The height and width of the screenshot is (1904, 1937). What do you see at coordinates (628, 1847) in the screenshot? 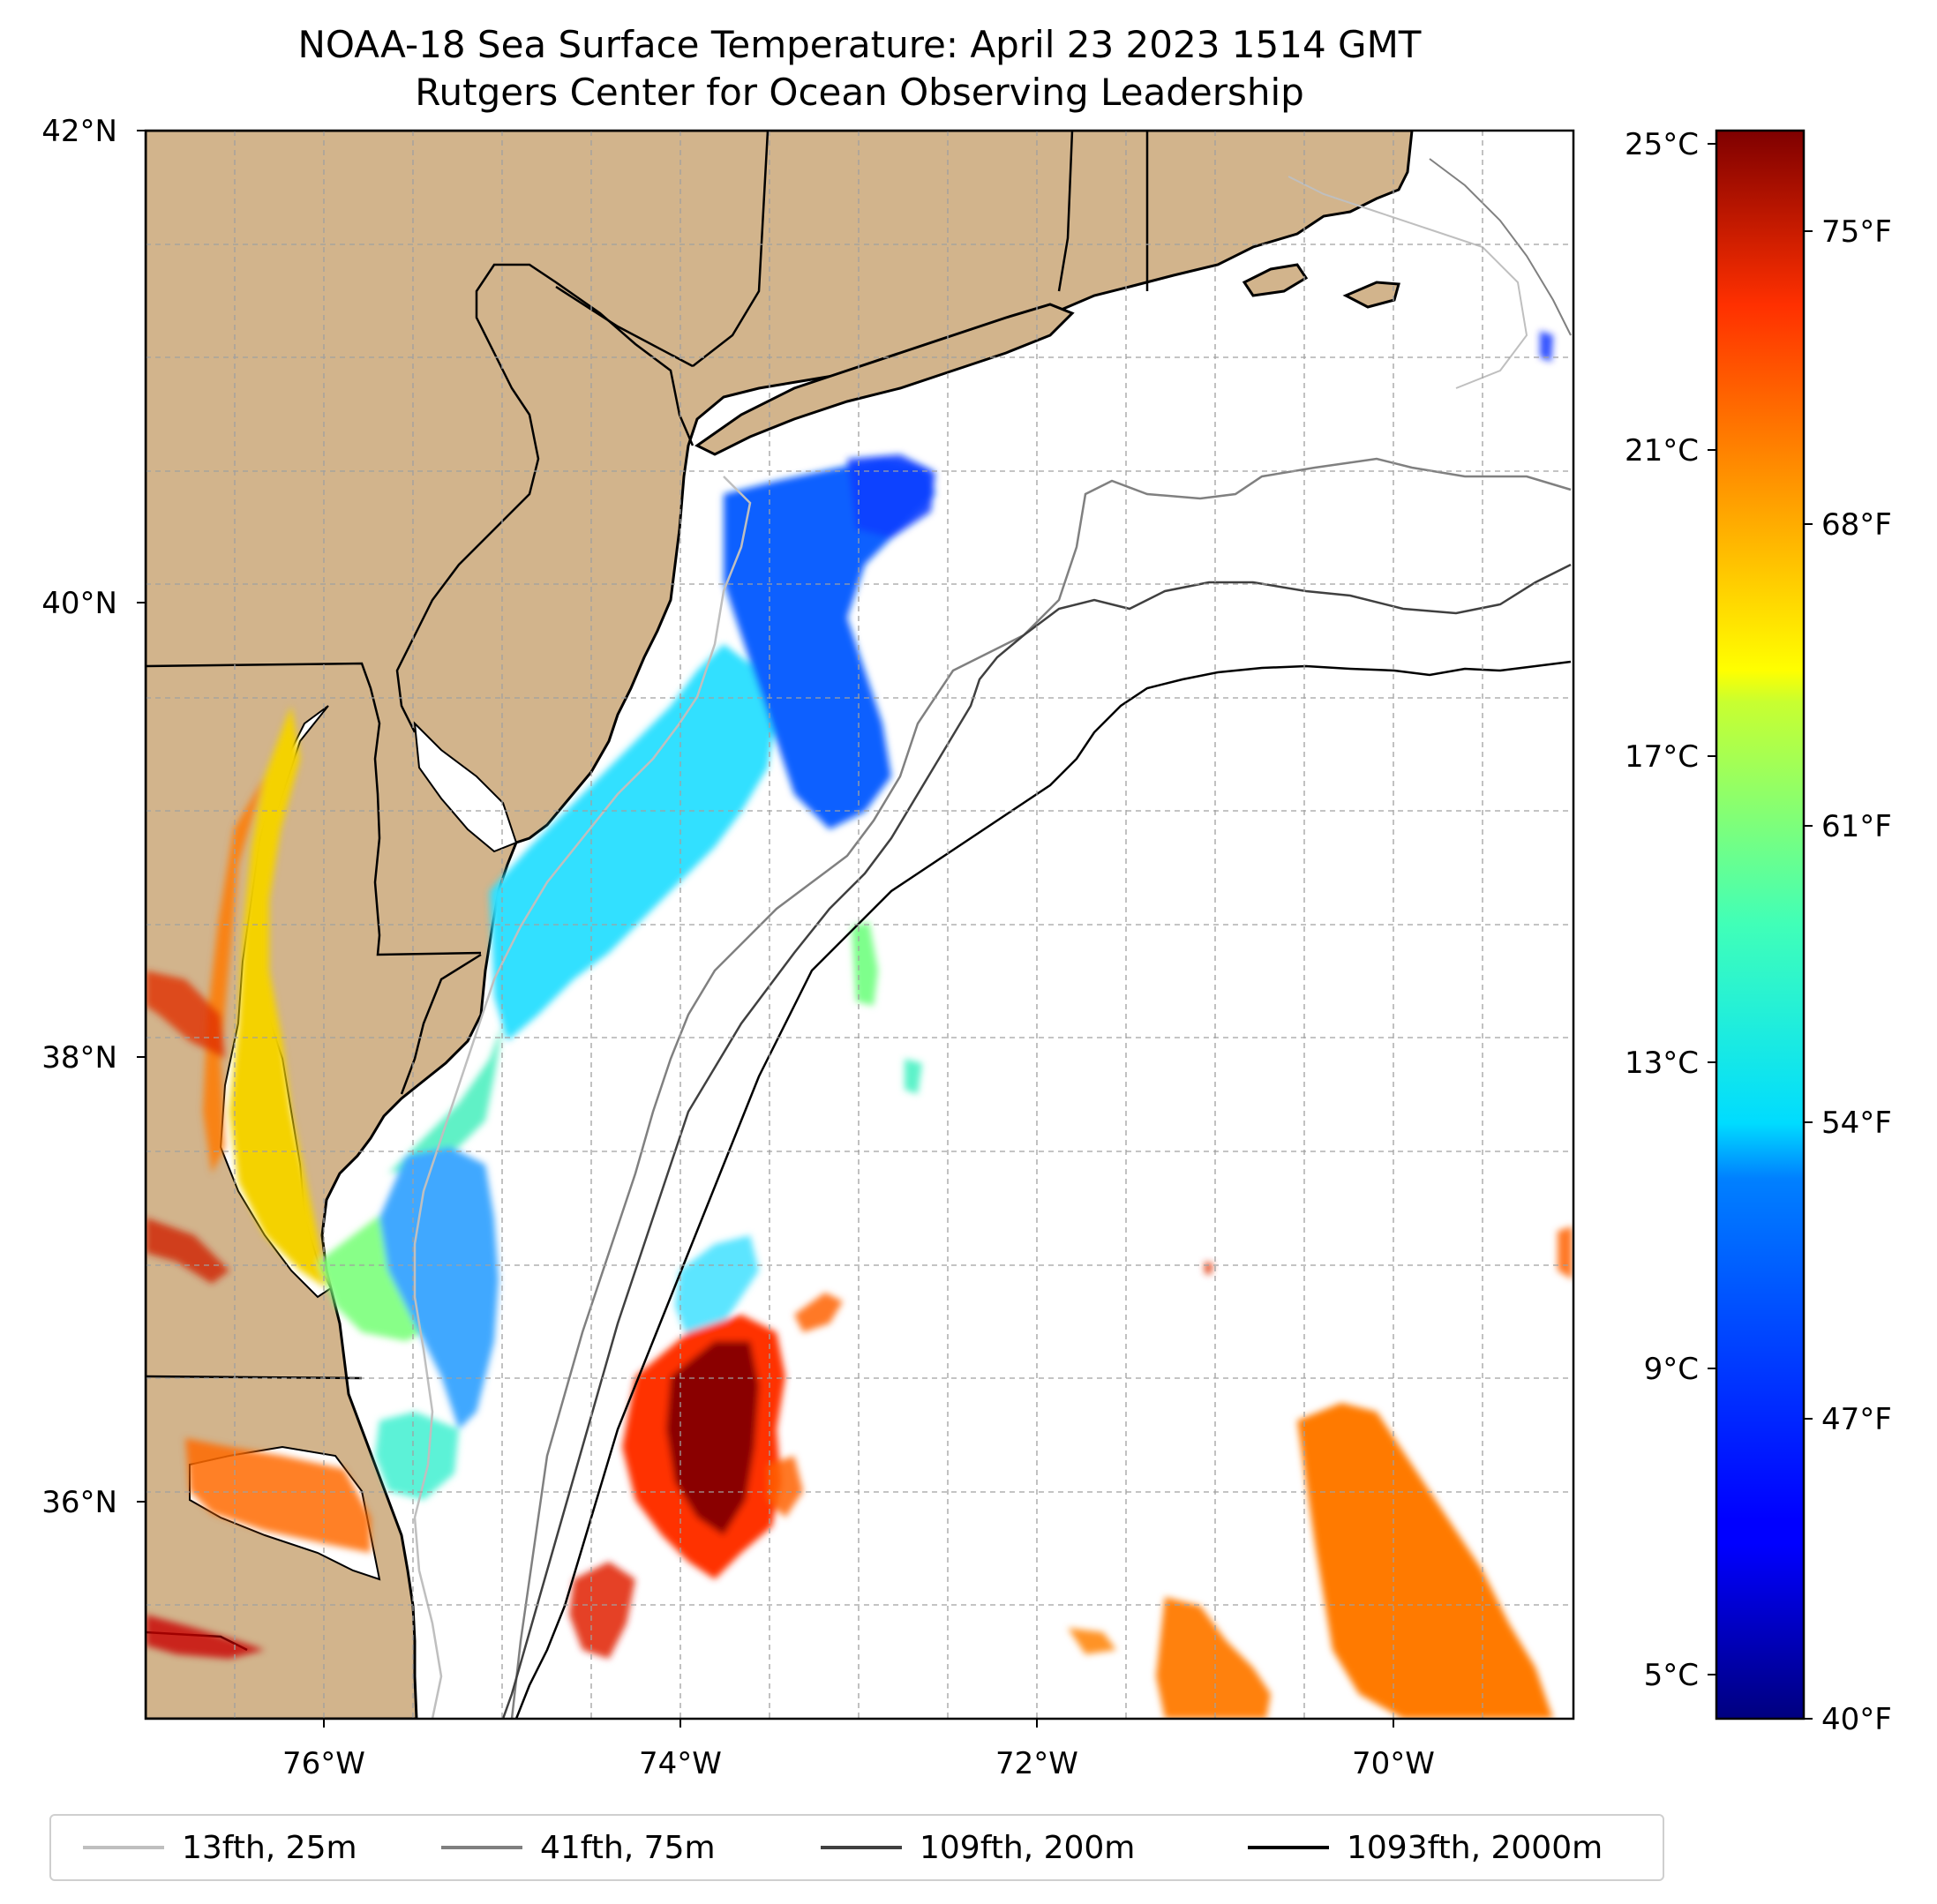
I see `legend-label-75m: 41fth, 75m` at bounding box center [628, 1847].